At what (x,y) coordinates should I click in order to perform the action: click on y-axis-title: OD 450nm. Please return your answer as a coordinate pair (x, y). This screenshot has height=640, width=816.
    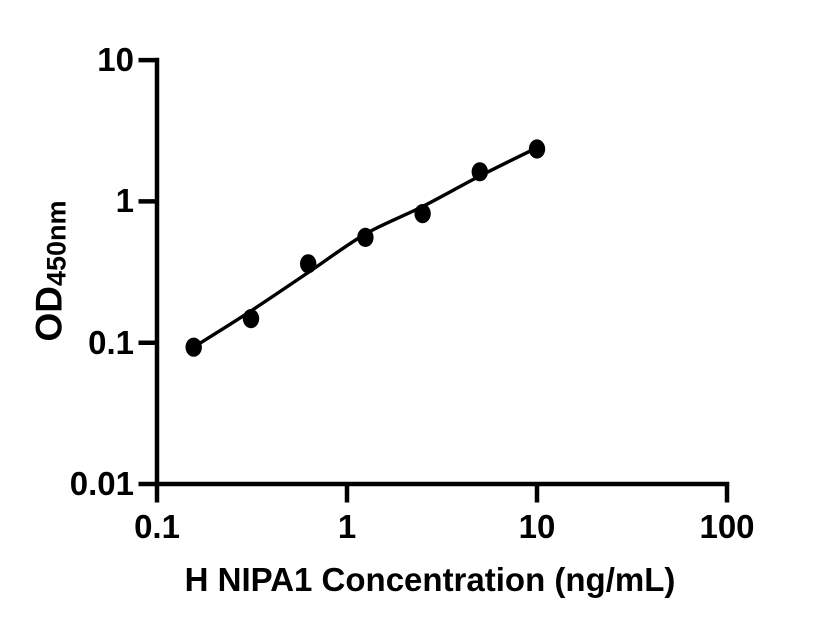
    Looking at the image, I should click on (50, 271).